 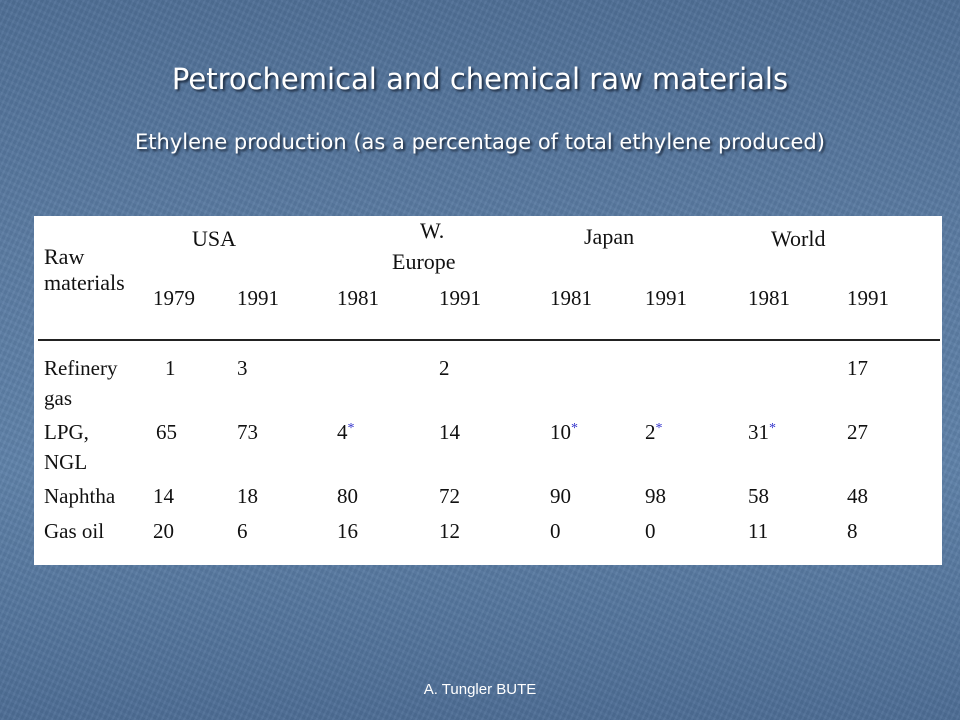 I want to click on region-europe: Europe, so click(x=424, y=261).